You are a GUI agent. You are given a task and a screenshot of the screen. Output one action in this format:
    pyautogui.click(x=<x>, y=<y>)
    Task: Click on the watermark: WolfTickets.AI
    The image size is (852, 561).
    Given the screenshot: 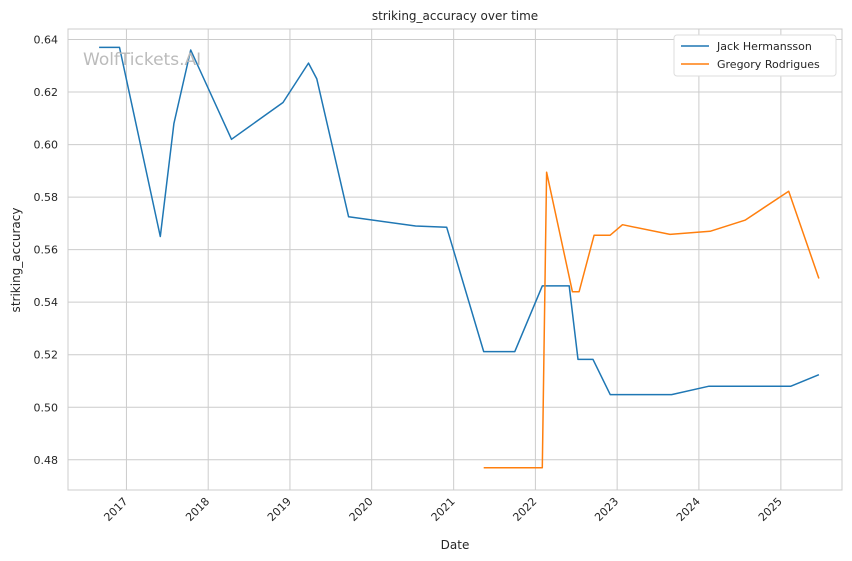 What is the action you would take?
    pyautogui.click(x=142, y=60)
    